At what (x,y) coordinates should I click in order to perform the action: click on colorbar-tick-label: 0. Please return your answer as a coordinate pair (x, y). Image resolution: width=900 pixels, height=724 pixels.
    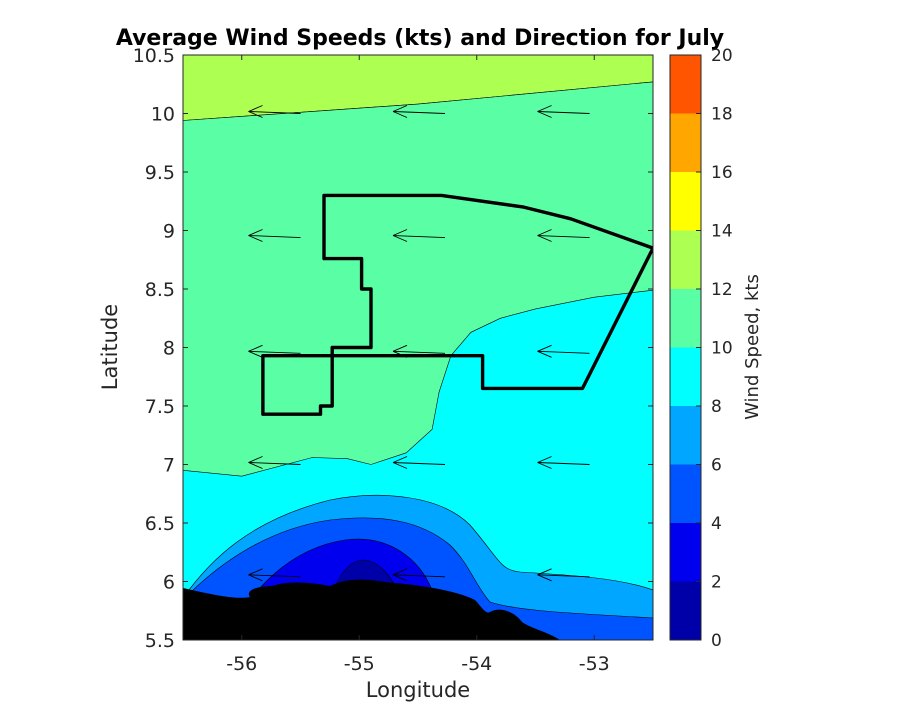
    Looking at the image, I should click on (716, 641).